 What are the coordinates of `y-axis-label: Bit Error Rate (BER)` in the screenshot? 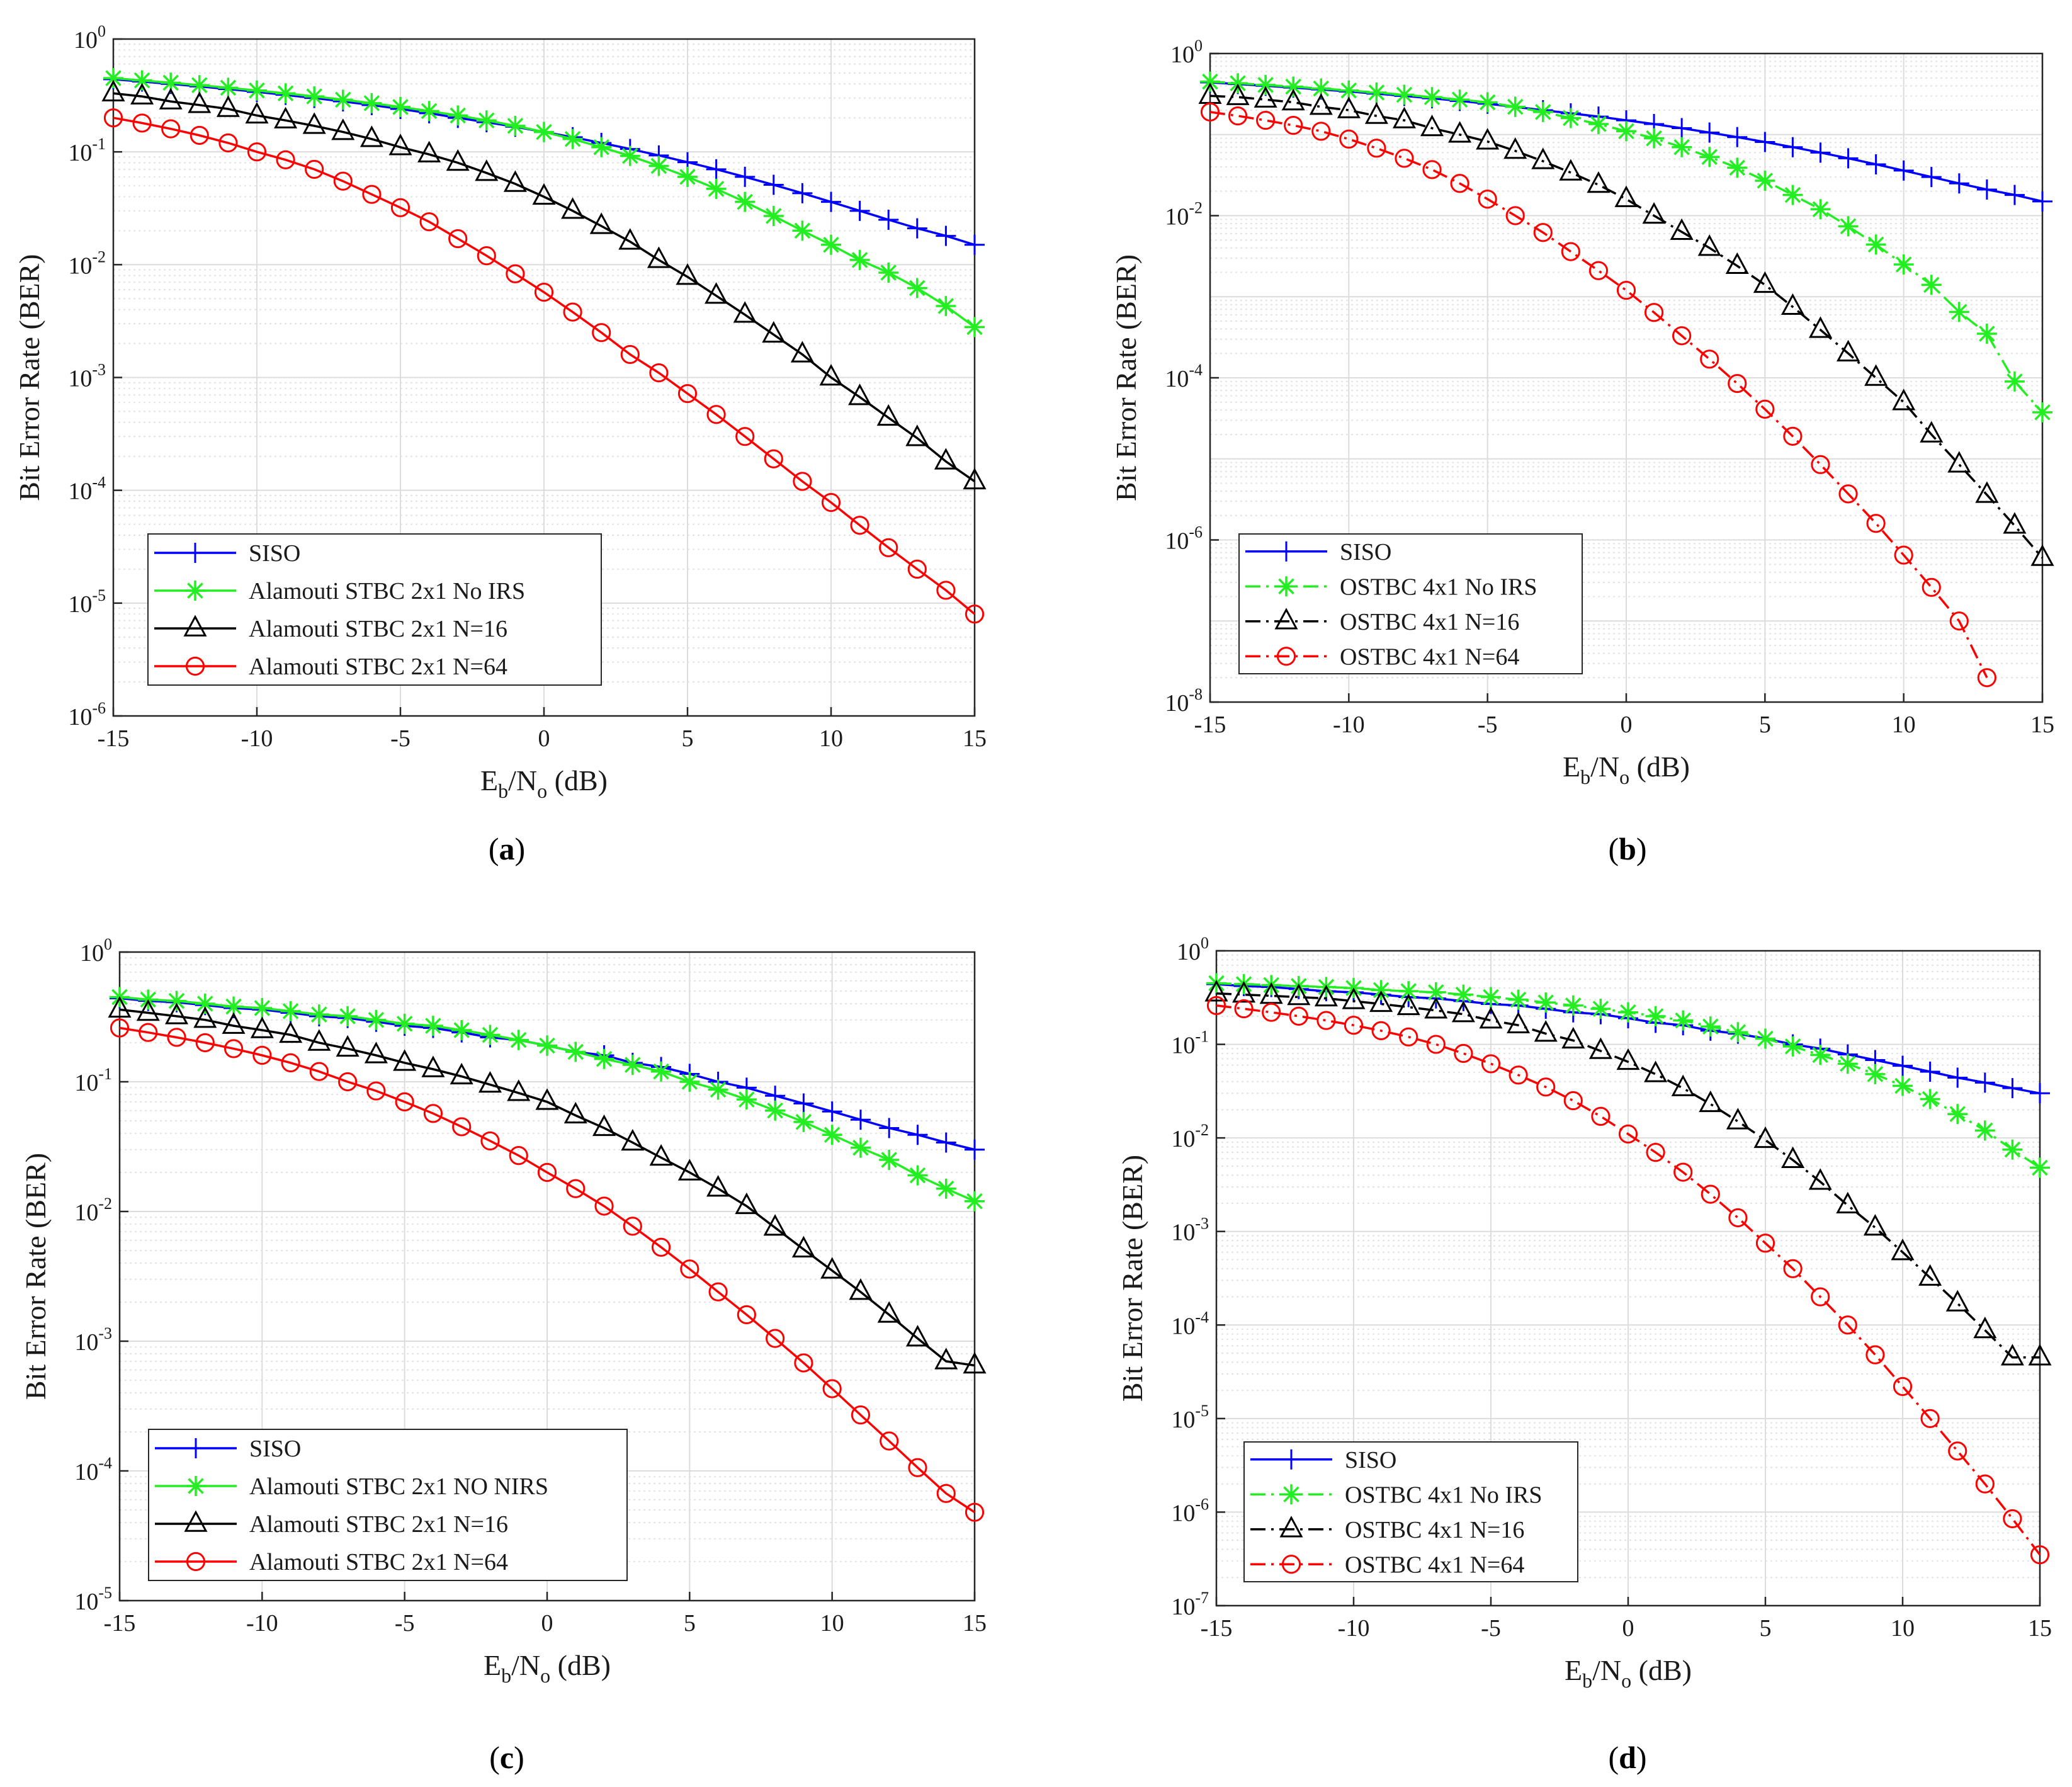 It's located at (1126, 378).